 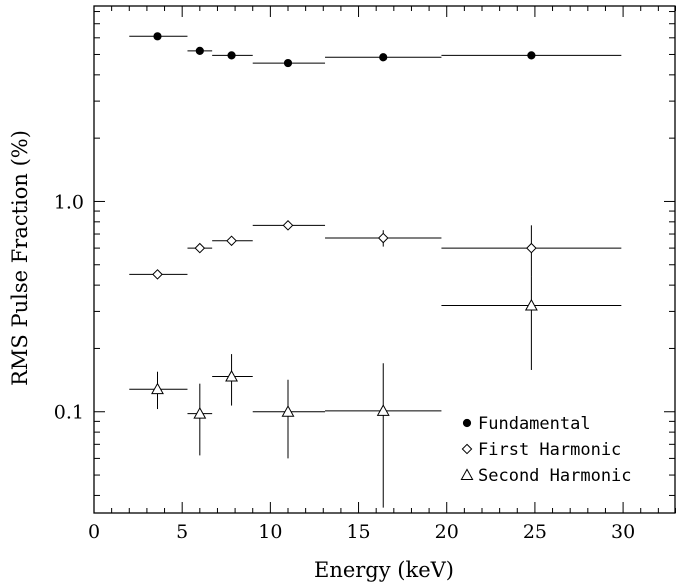 I want to click on x-tick-label: 20, so click(x=447, y=532).